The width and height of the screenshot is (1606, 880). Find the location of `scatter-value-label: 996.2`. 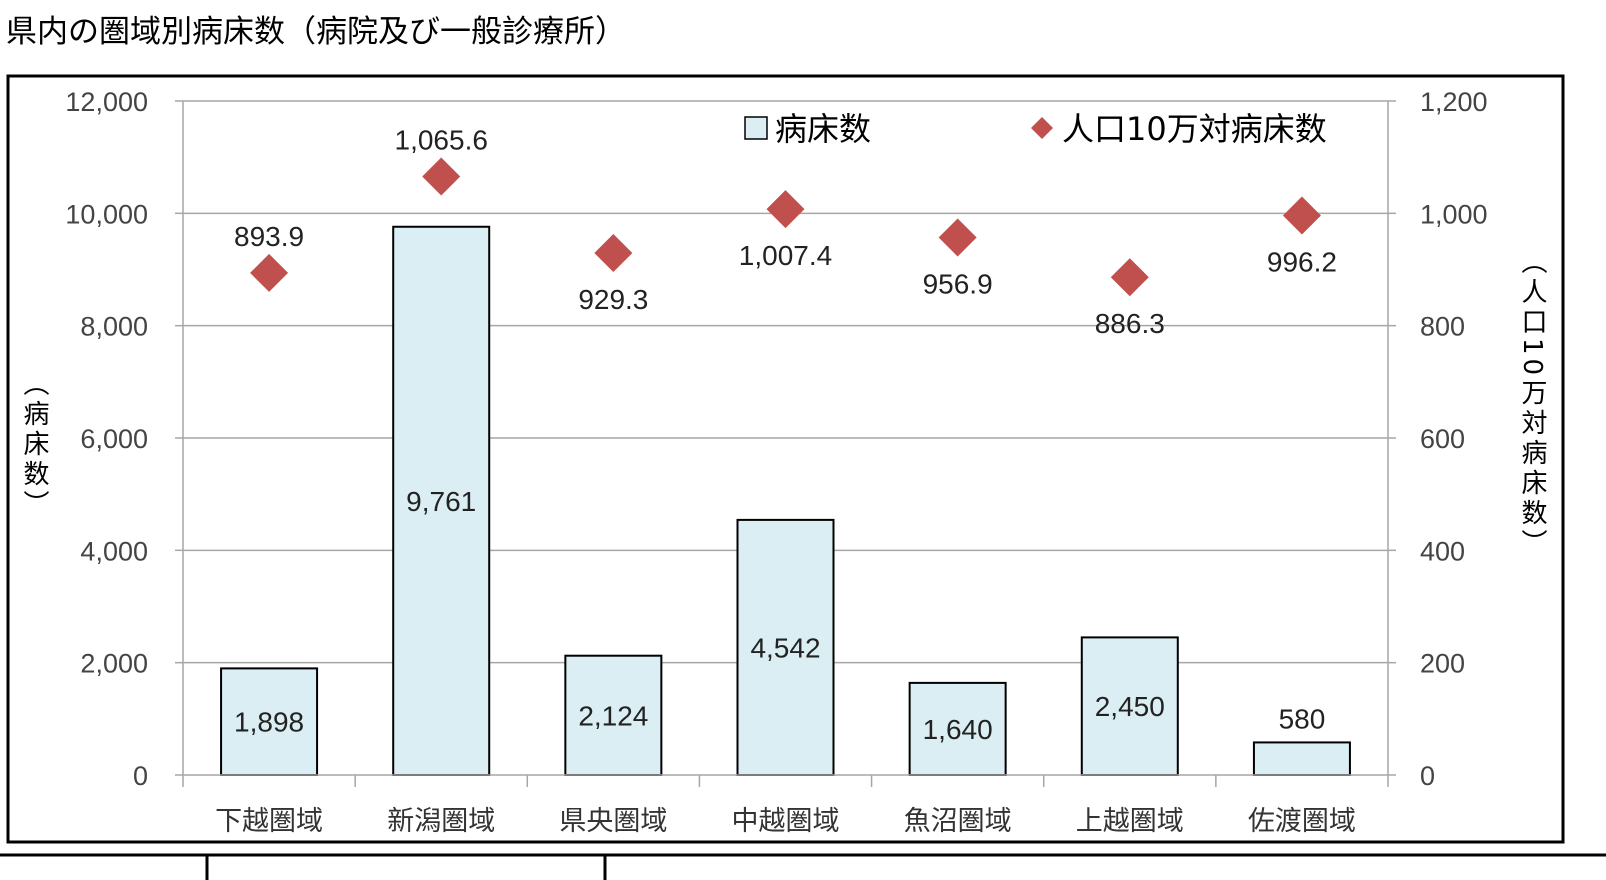

scatter-value-label: 996.2 is located at coordinates (1302, 261).